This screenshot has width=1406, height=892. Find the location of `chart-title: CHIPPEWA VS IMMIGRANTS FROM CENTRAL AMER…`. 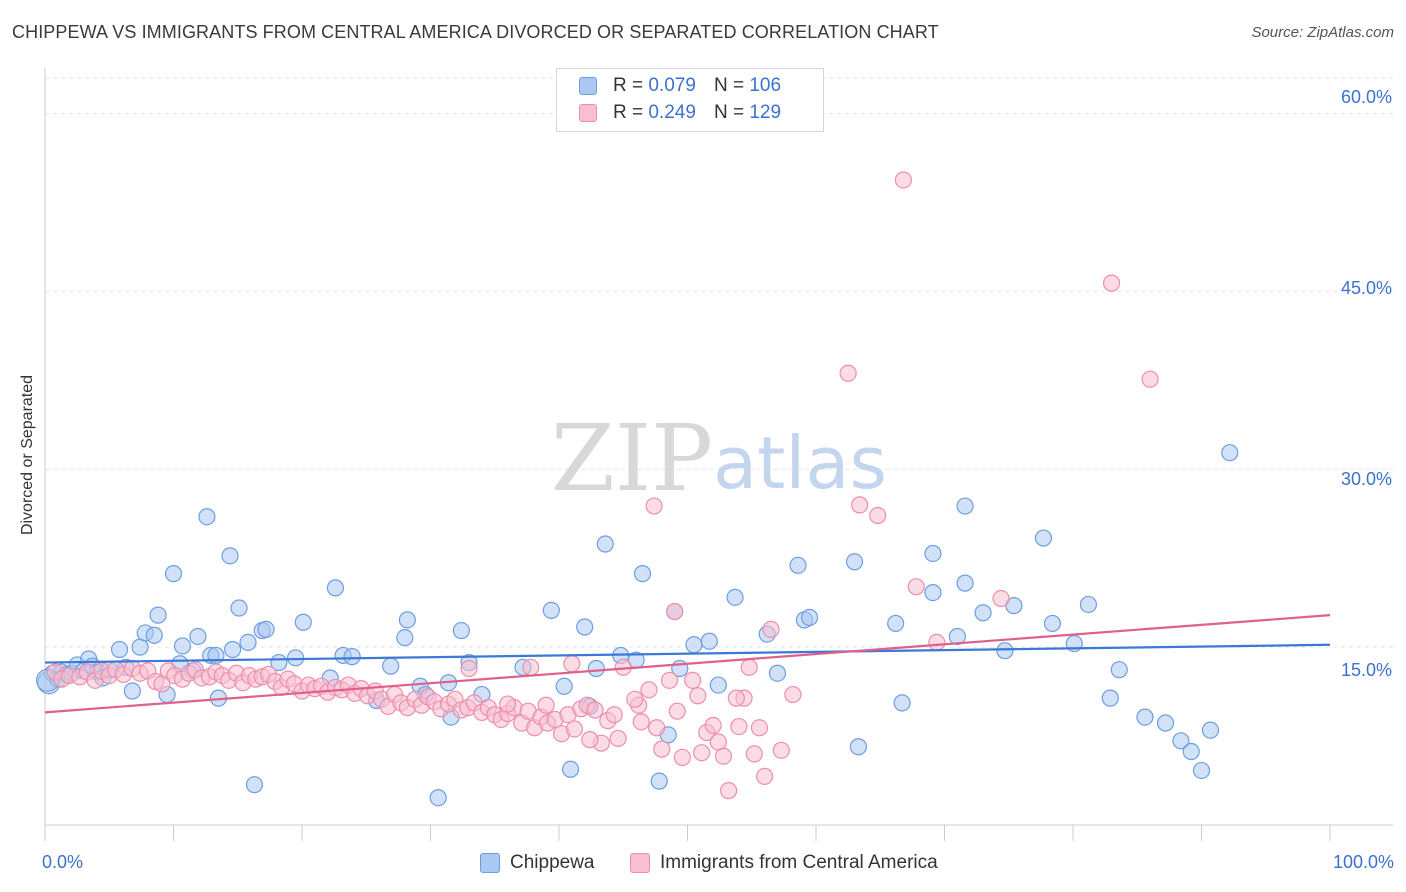

chart-title: CHIPPEWA VS IMMIGRANTS FROM CENTRAL AMER… is located at coordinates (475, 32).